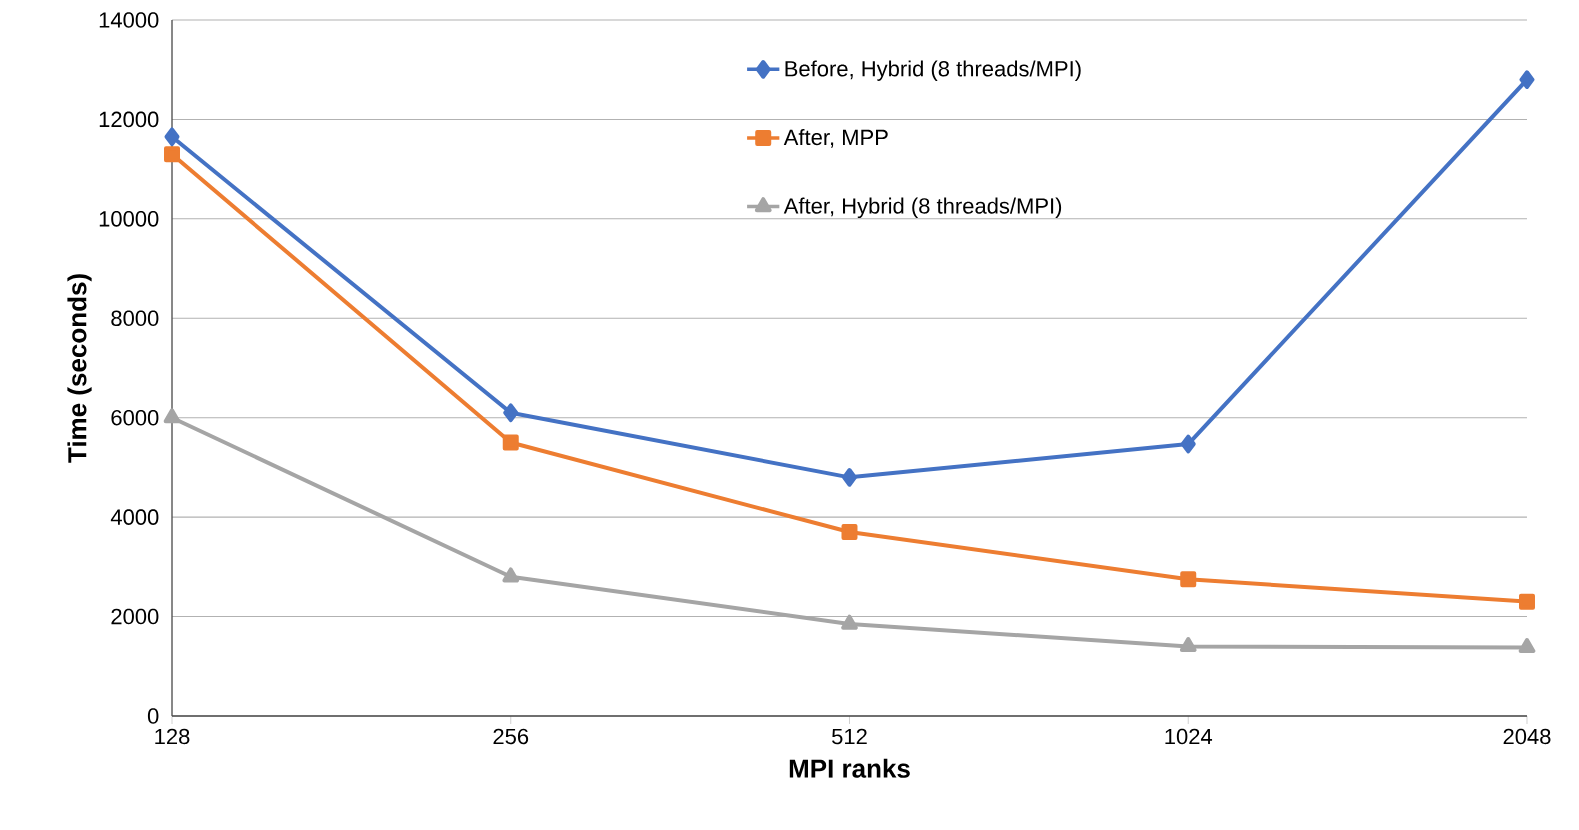  I want to click on x-tick-label: 1024, so click(1189, 736).